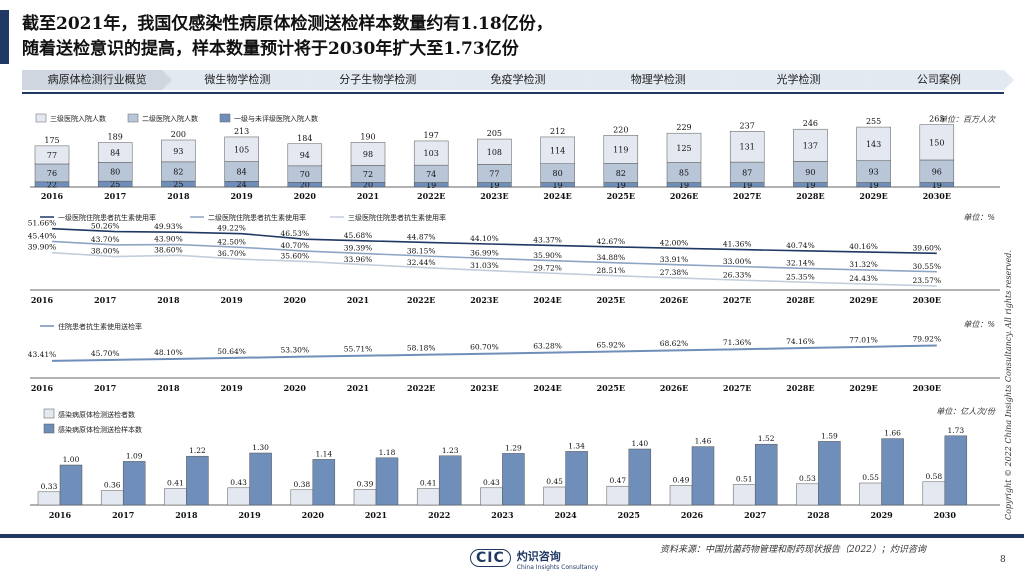  Describe the element at coordinates (658, 80) in the screenshot. I see `nav-tab-4: 物理学检测` at that location.